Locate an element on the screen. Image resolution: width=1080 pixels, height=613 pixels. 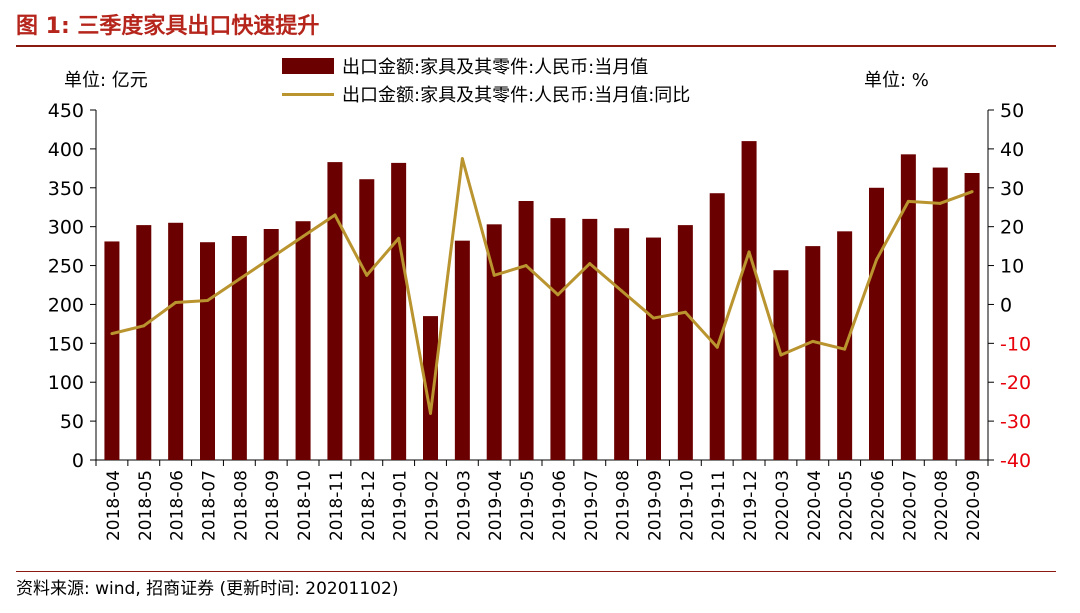
x-tick-label: 2019-11 is located at coordinates (719, 505).